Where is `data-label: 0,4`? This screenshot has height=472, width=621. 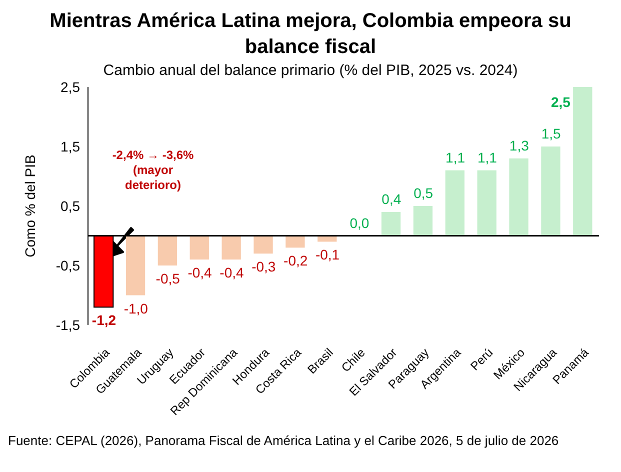
data-label: 0,4 is located at coordinates (392, 198).